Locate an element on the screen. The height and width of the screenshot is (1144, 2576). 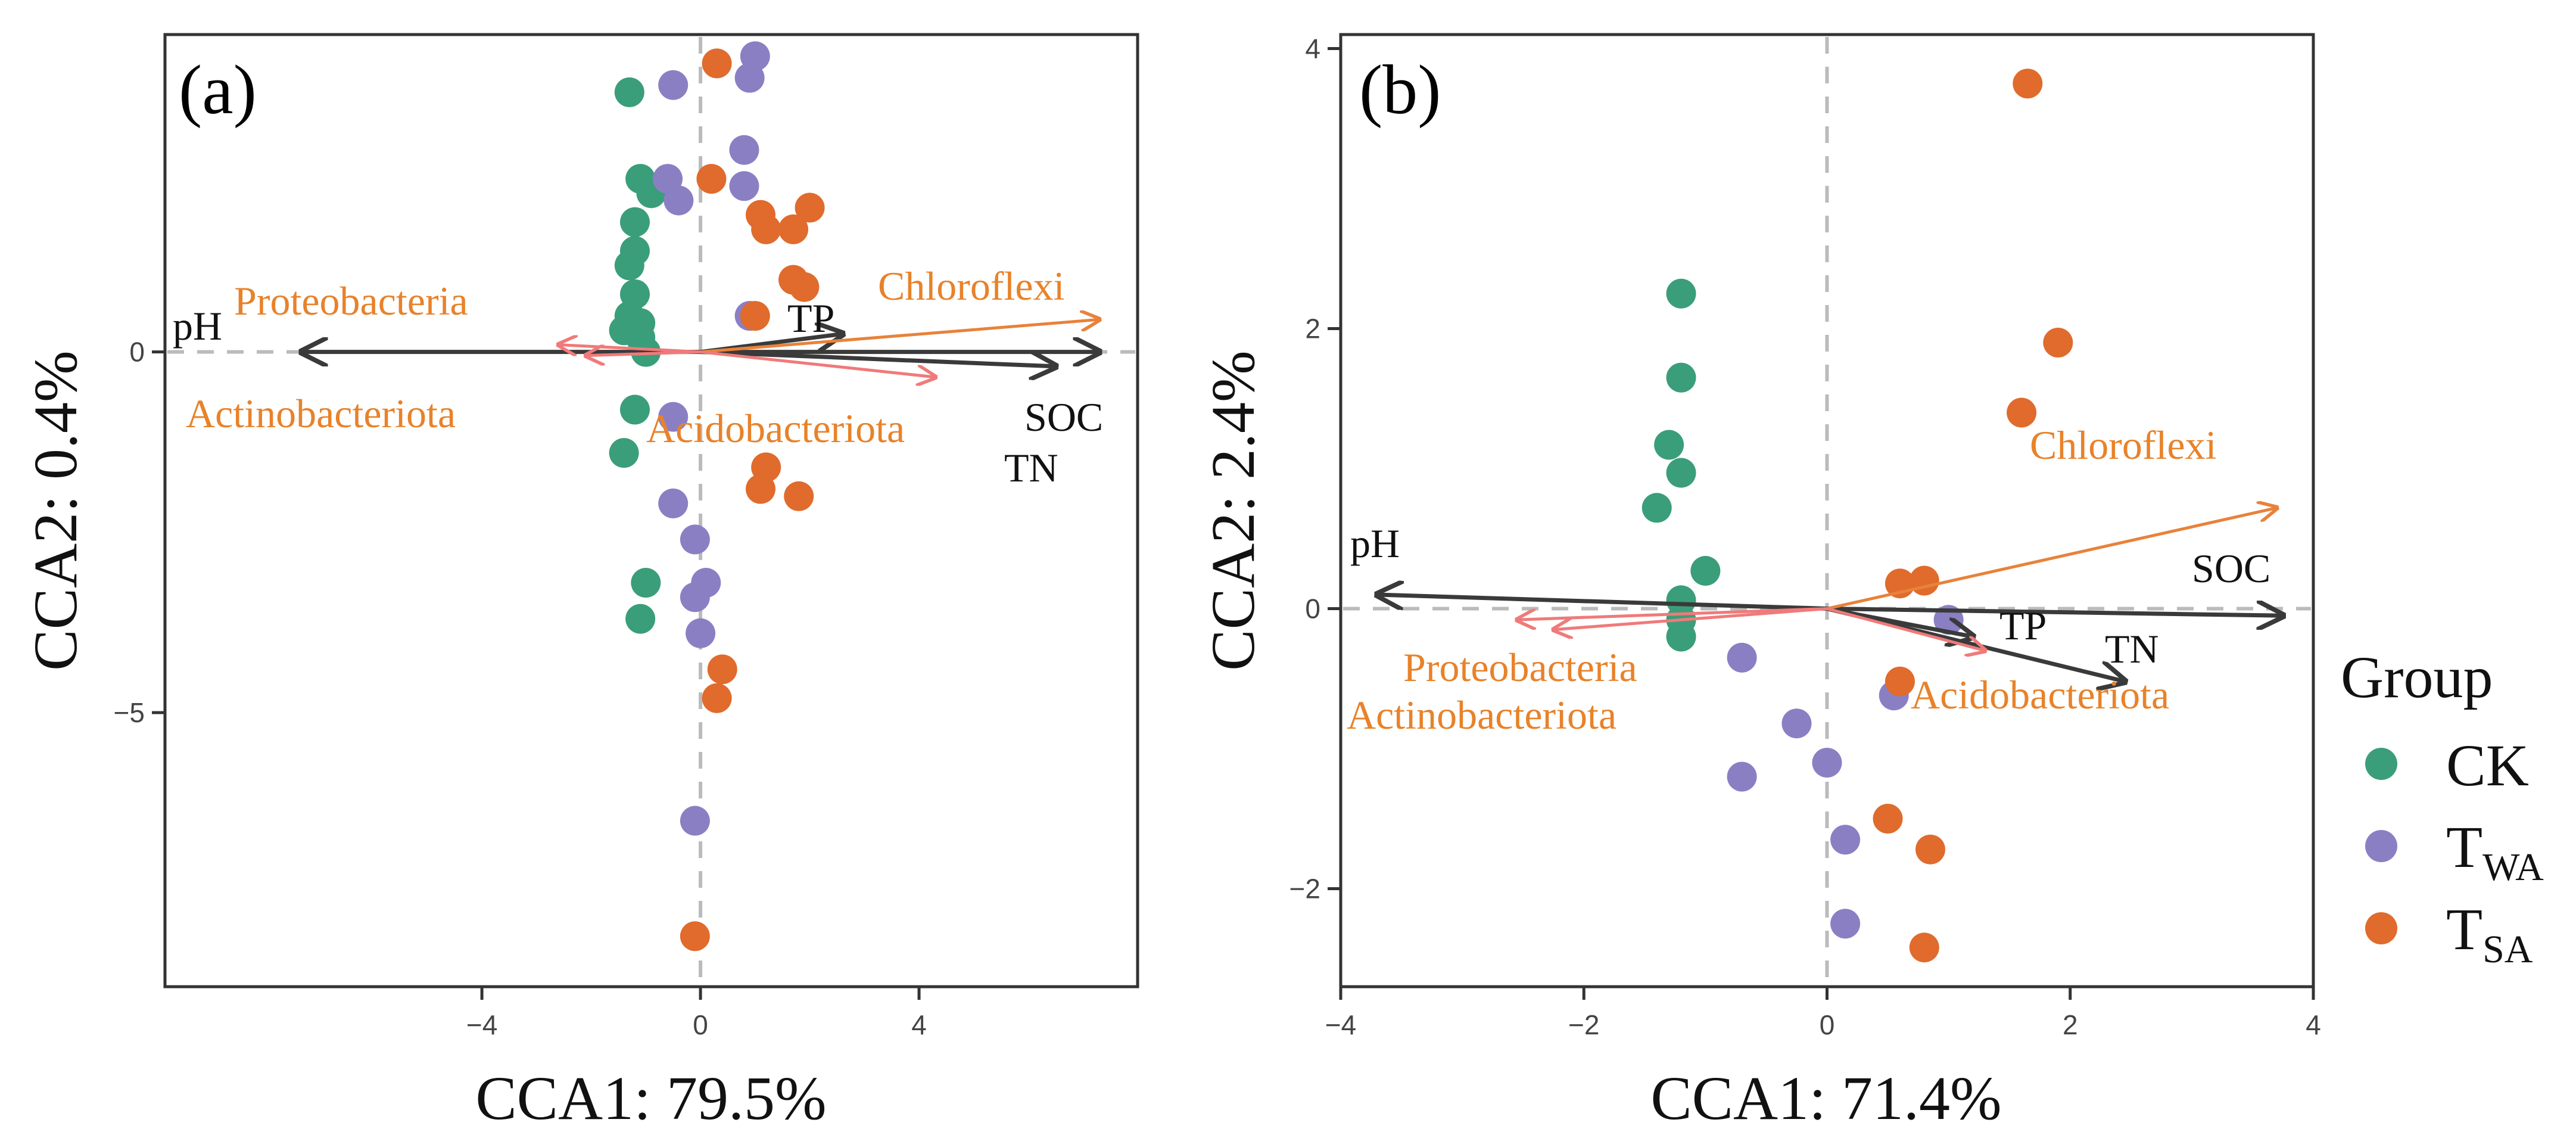
panel-a-arrow-label-tp: TP is located at coordinates (810, 318).